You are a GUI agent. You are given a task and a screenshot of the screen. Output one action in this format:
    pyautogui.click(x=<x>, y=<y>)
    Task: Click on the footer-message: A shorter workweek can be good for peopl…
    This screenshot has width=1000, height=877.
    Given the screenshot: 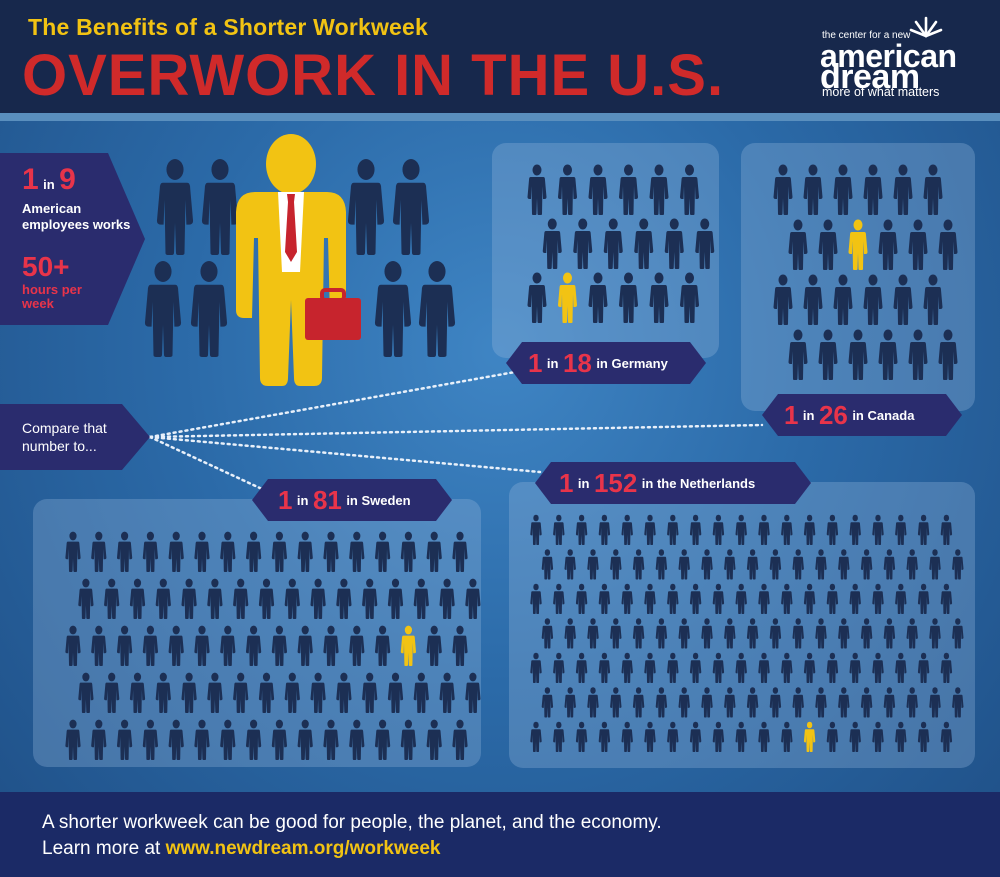 What is the action you would take?
    pyautogui.click(x=352, y=822)
    